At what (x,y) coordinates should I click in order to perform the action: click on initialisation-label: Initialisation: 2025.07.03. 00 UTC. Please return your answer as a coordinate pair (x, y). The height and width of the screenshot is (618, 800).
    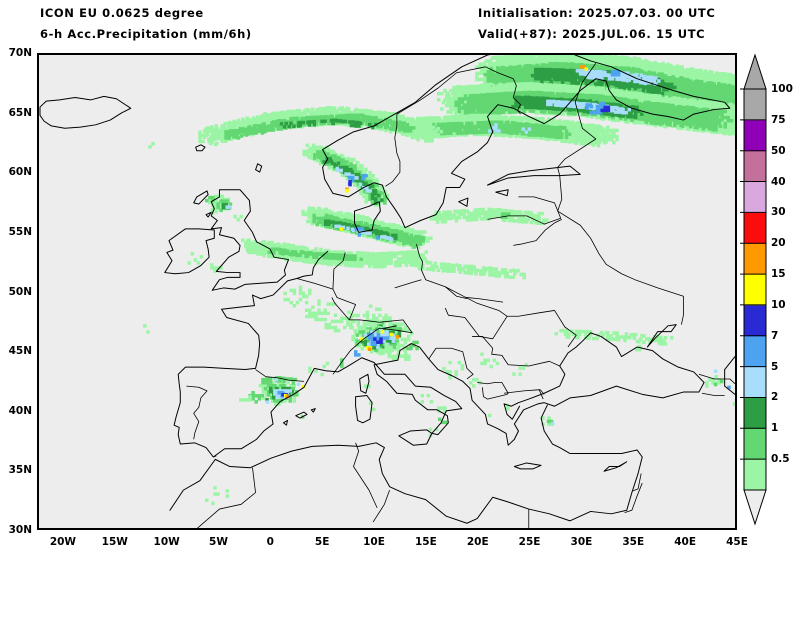
    Looking at the image, I should click on (596, 13).